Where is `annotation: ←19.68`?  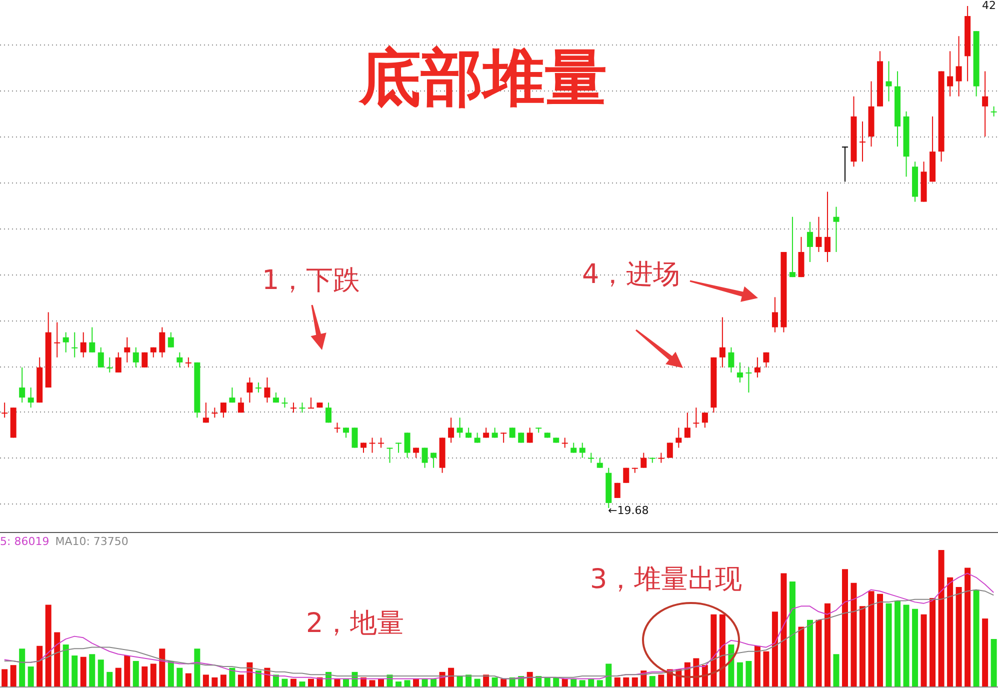 annotation: ←19.68 is located at coordinates (628, 511).